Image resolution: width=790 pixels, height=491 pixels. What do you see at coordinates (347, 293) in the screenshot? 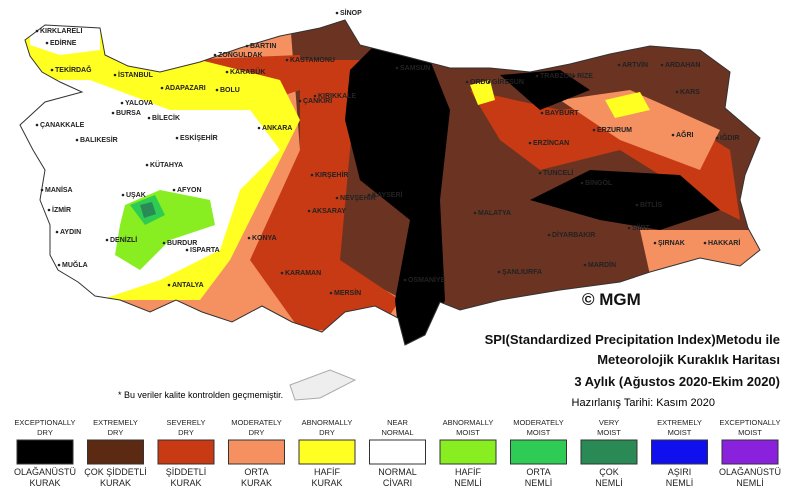
I see `city-label: MERSİN` at bounding box center [347, 293].